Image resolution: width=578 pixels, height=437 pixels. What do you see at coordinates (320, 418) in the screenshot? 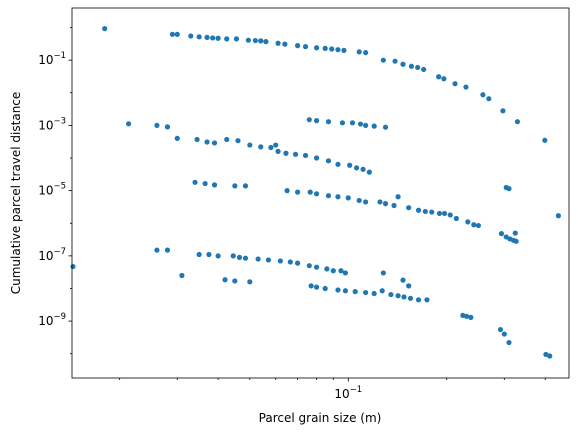
I see `x-axis-label: Parcel grain size (m)` at bounding box center [320, 418].